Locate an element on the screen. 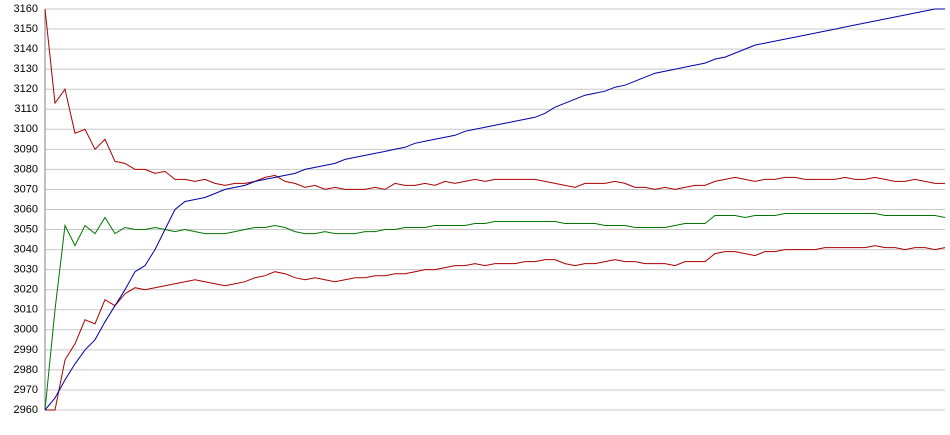 This screenshot has height=435, width=950. y-tick-label: 3060 is located at coordinates (26, 209).